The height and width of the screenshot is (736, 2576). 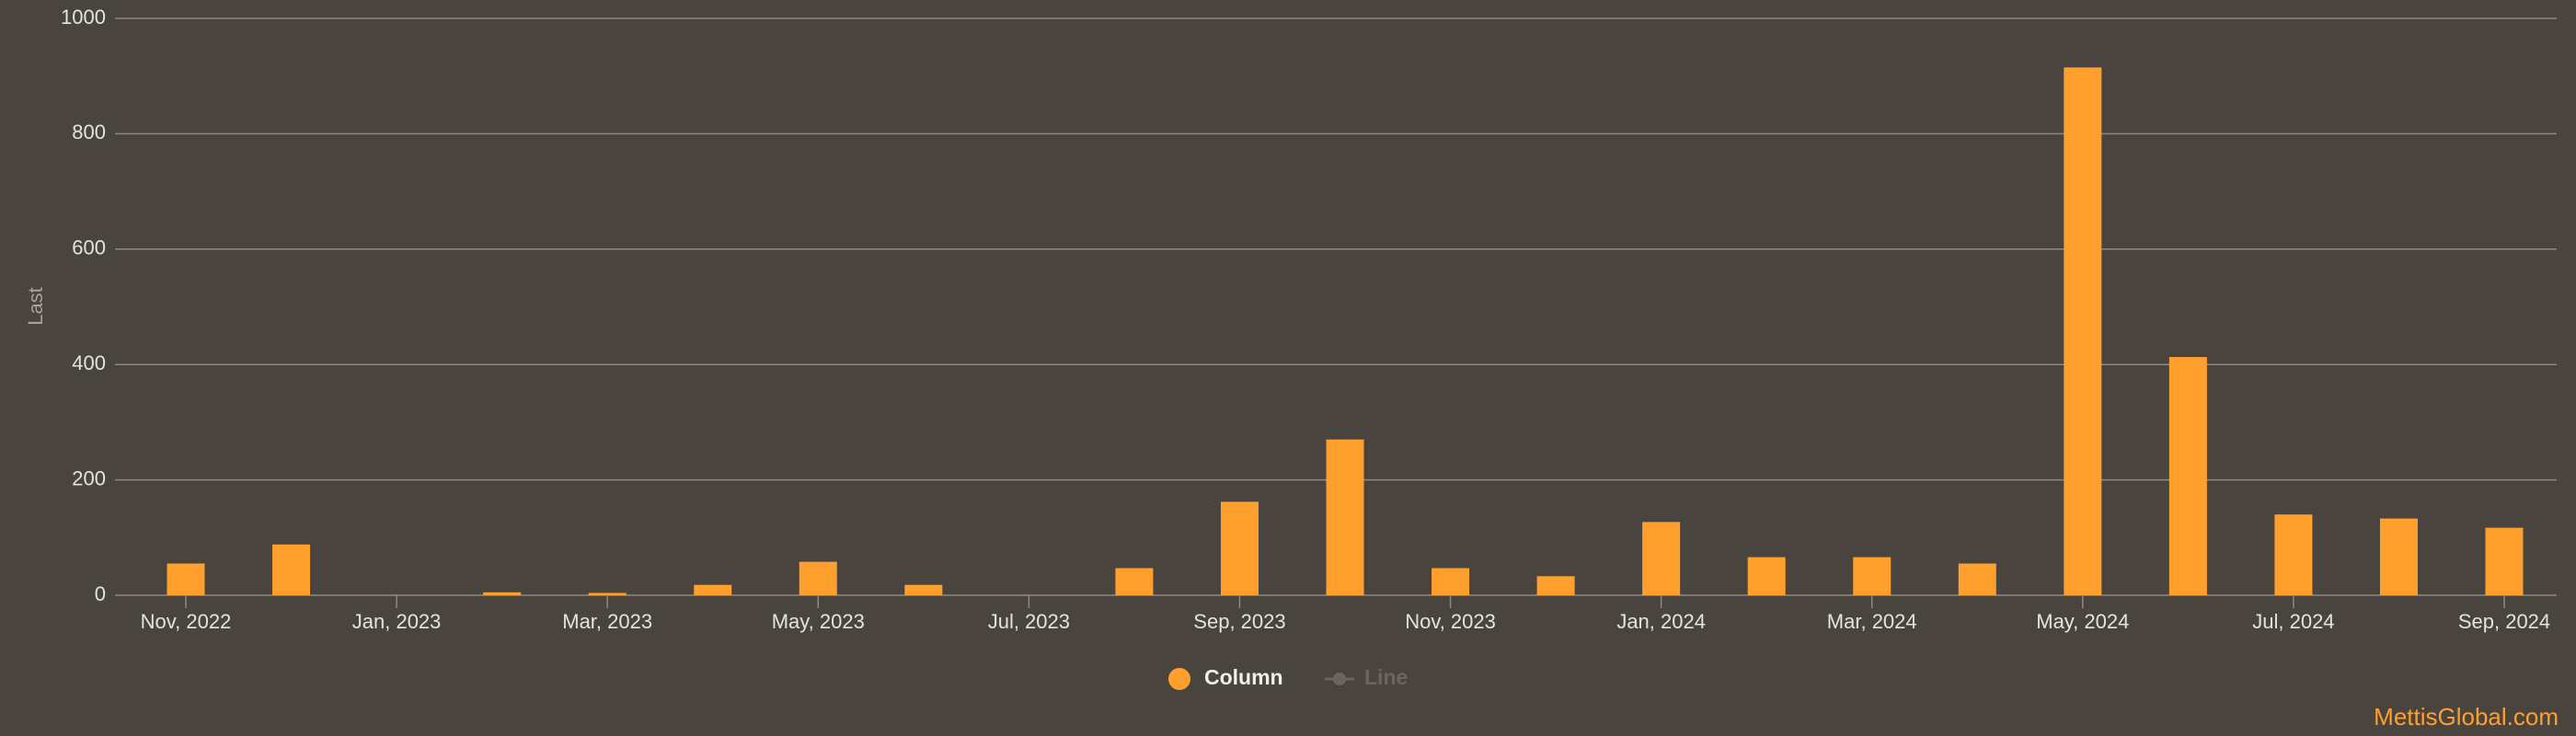 I want to click on x-tick-label: Jan, 2024, so click(x=1661, y=621).